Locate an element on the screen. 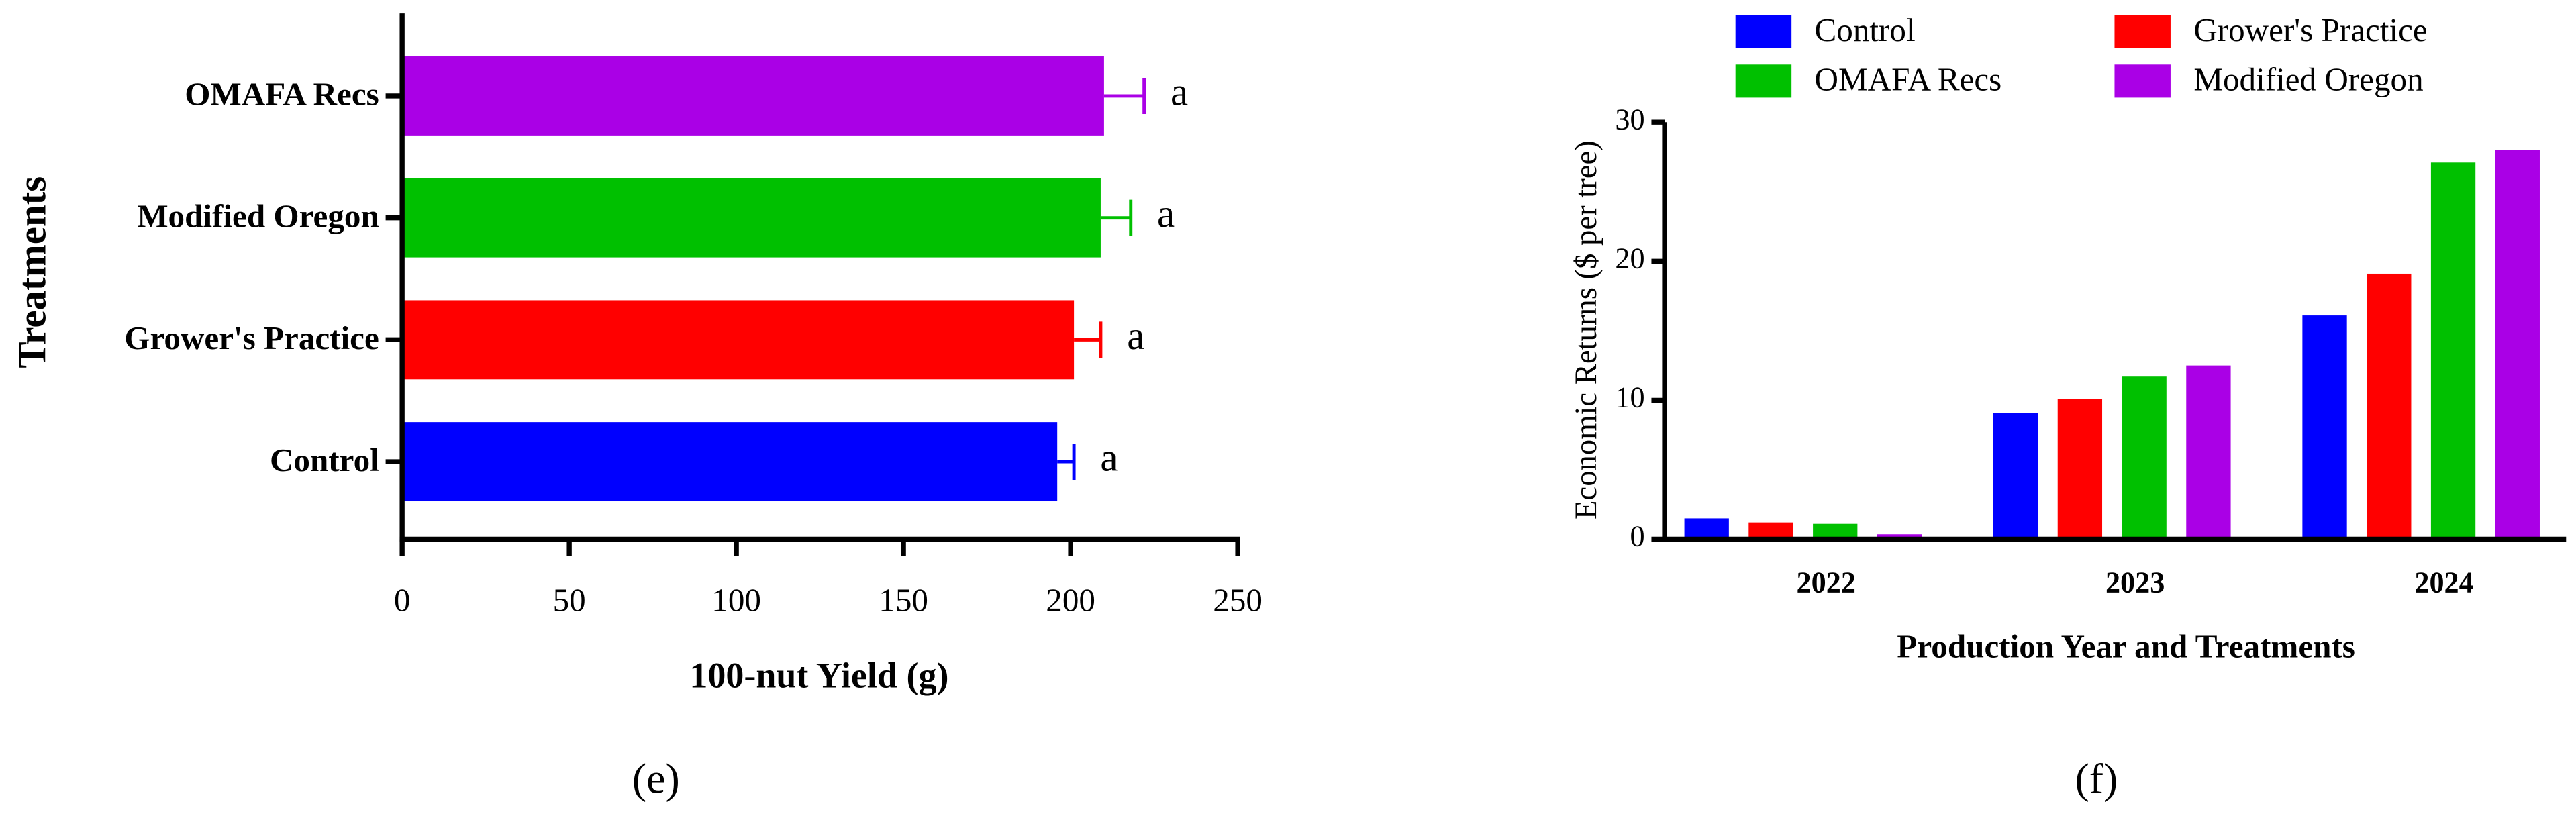  y-tick-label: OMAFA Recs is located at coordinates (282, 94).